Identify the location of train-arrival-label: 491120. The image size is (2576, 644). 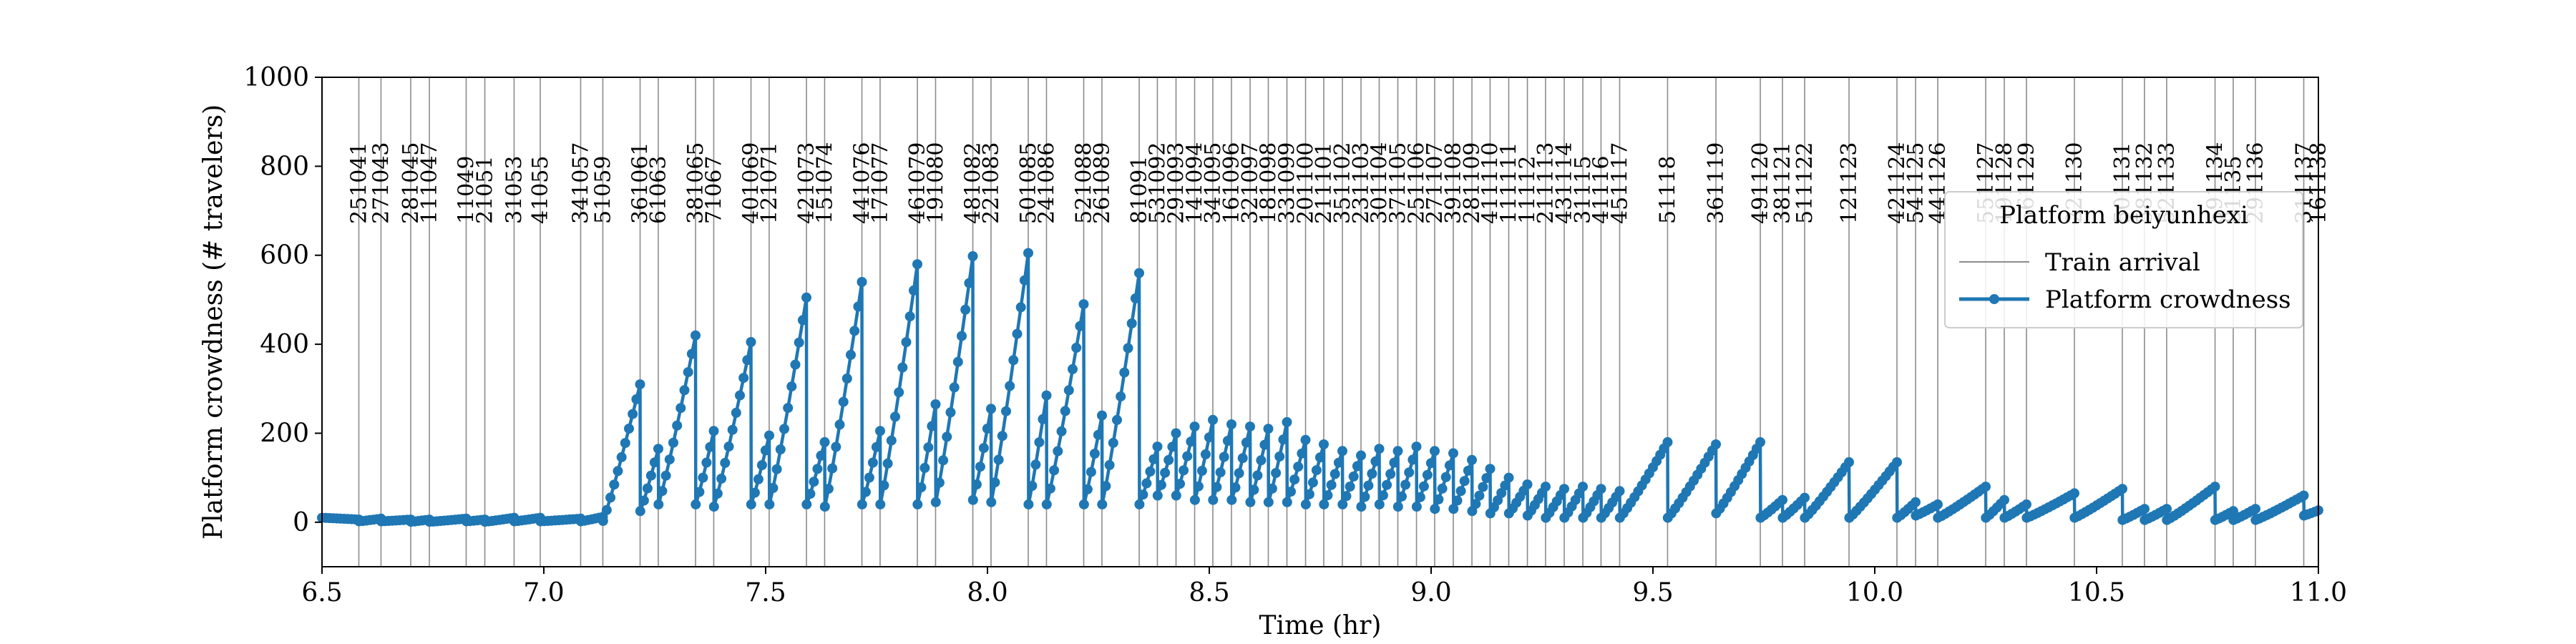
(1760, 183).